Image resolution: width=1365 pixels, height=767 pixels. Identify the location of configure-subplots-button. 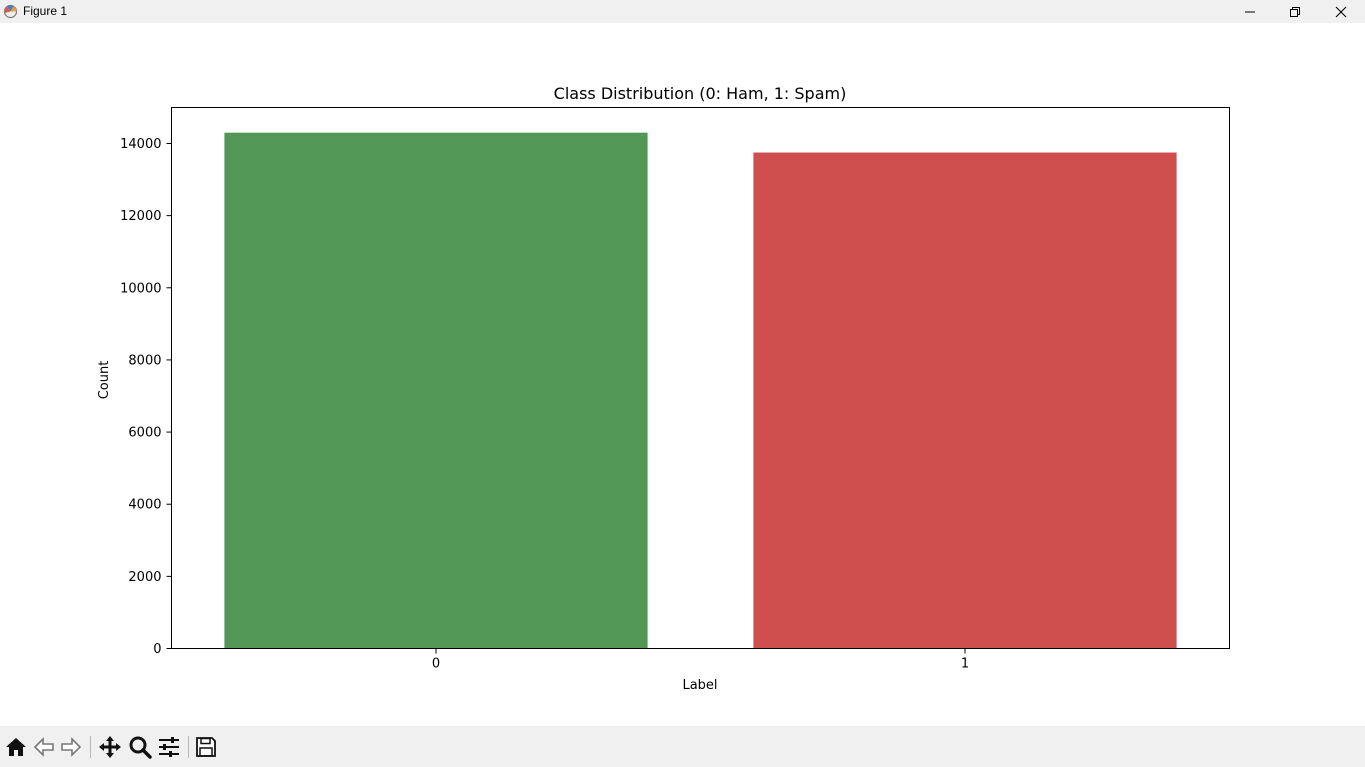
(169, 747).